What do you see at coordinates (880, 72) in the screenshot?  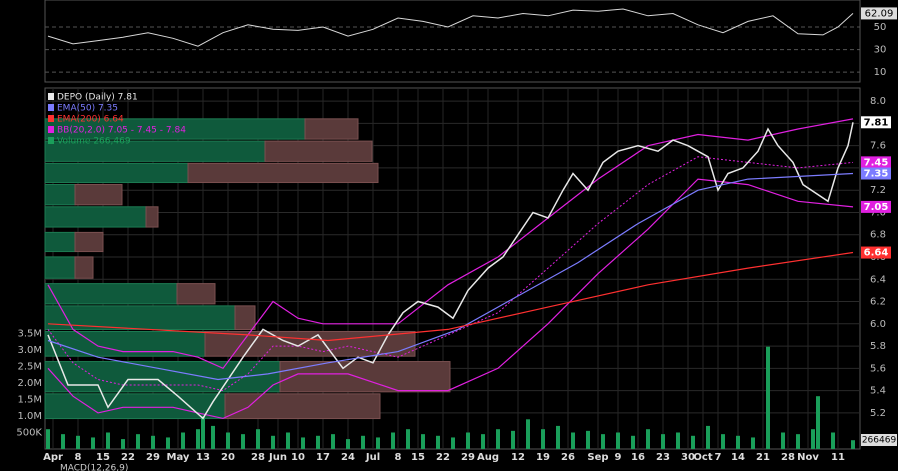 I see `rsi-tick-label: 10` at bounding box center [880, 72].